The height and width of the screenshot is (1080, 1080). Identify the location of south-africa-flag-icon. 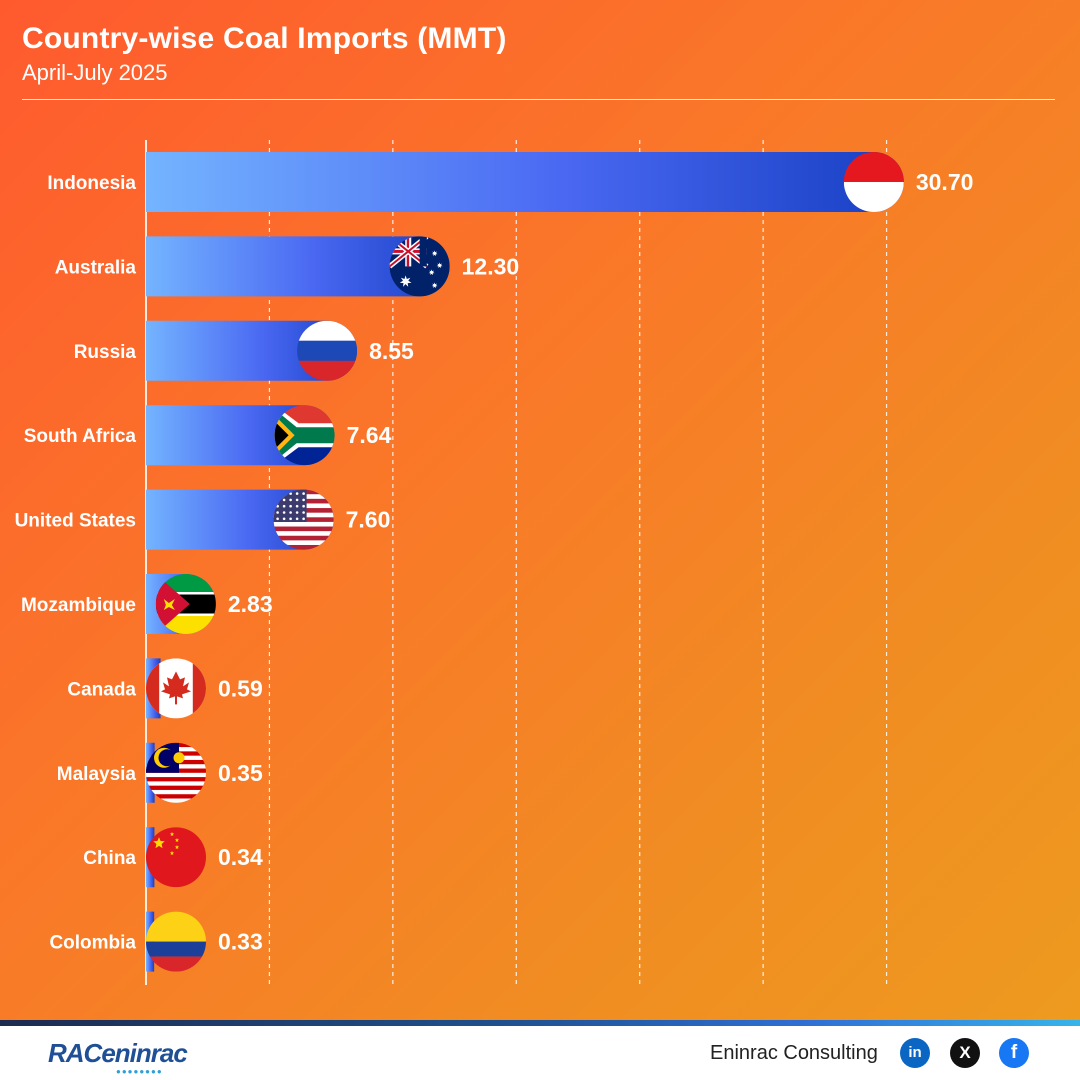
(304, 435).